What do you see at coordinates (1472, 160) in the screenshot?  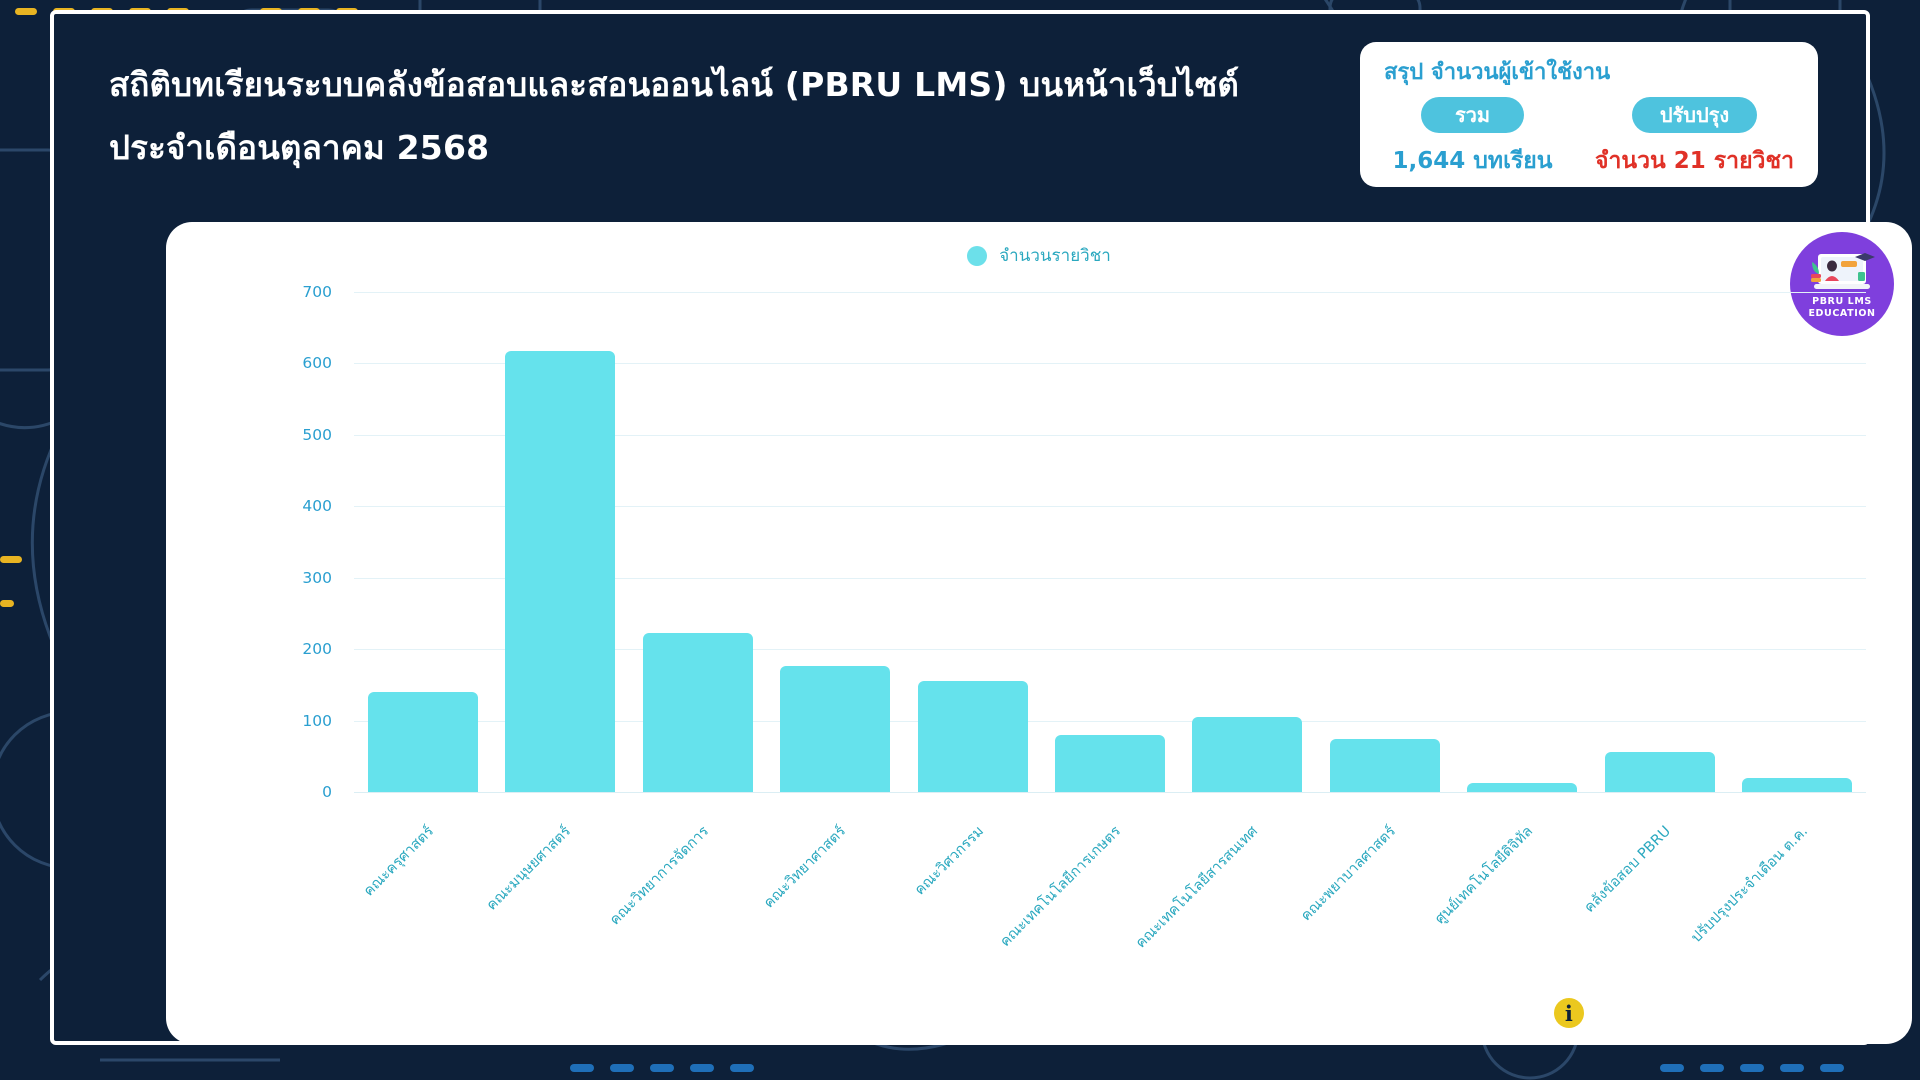 I see `total-value: 1,644 บทเรียน` at bounding box center [1472, 160].